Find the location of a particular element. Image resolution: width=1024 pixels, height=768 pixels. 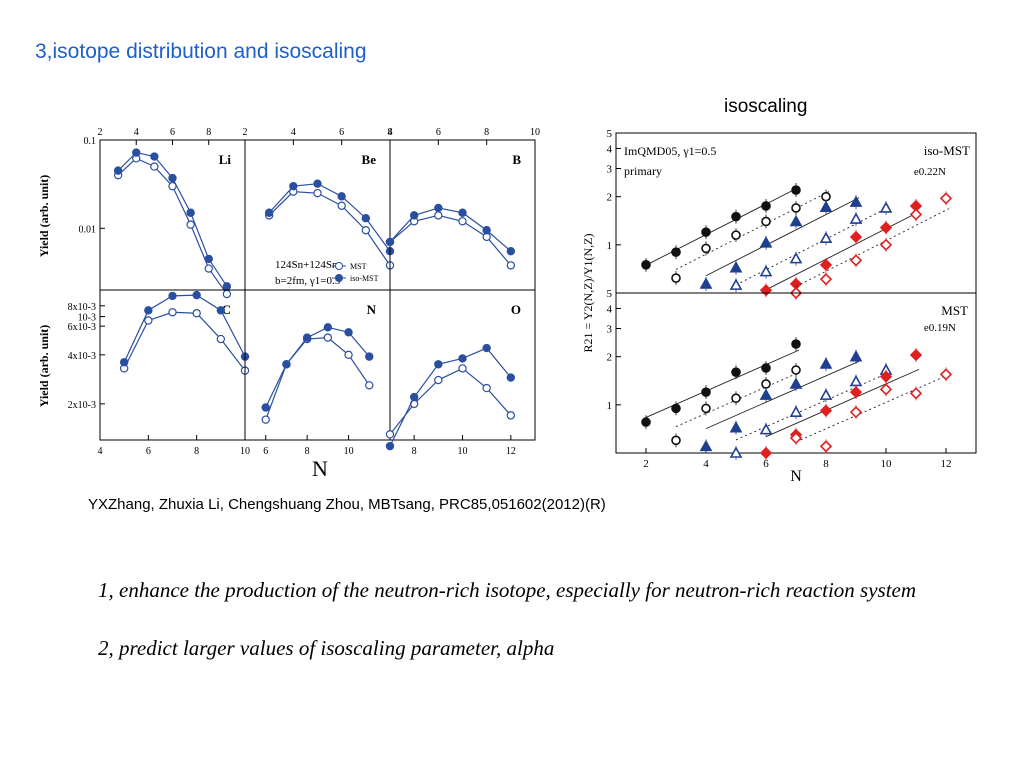

panel-element-label: N is located at coordinates (372, 309).